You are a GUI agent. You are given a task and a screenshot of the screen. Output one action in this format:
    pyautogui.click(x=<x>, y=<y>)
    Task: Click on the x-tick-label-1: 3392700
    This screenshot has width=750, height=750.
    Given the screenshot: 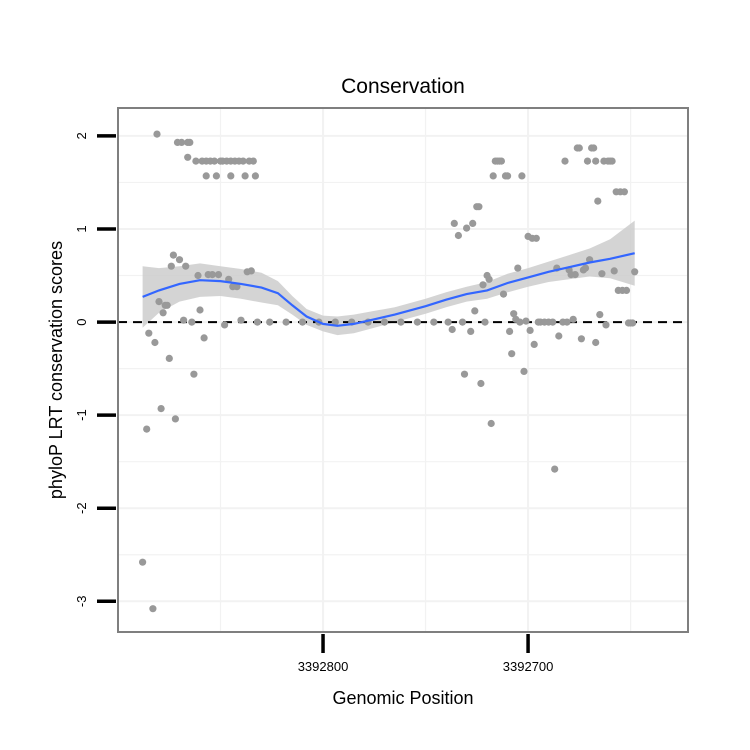 What is the action you would take?
    pyautogui.click(x=528, y=666)
    